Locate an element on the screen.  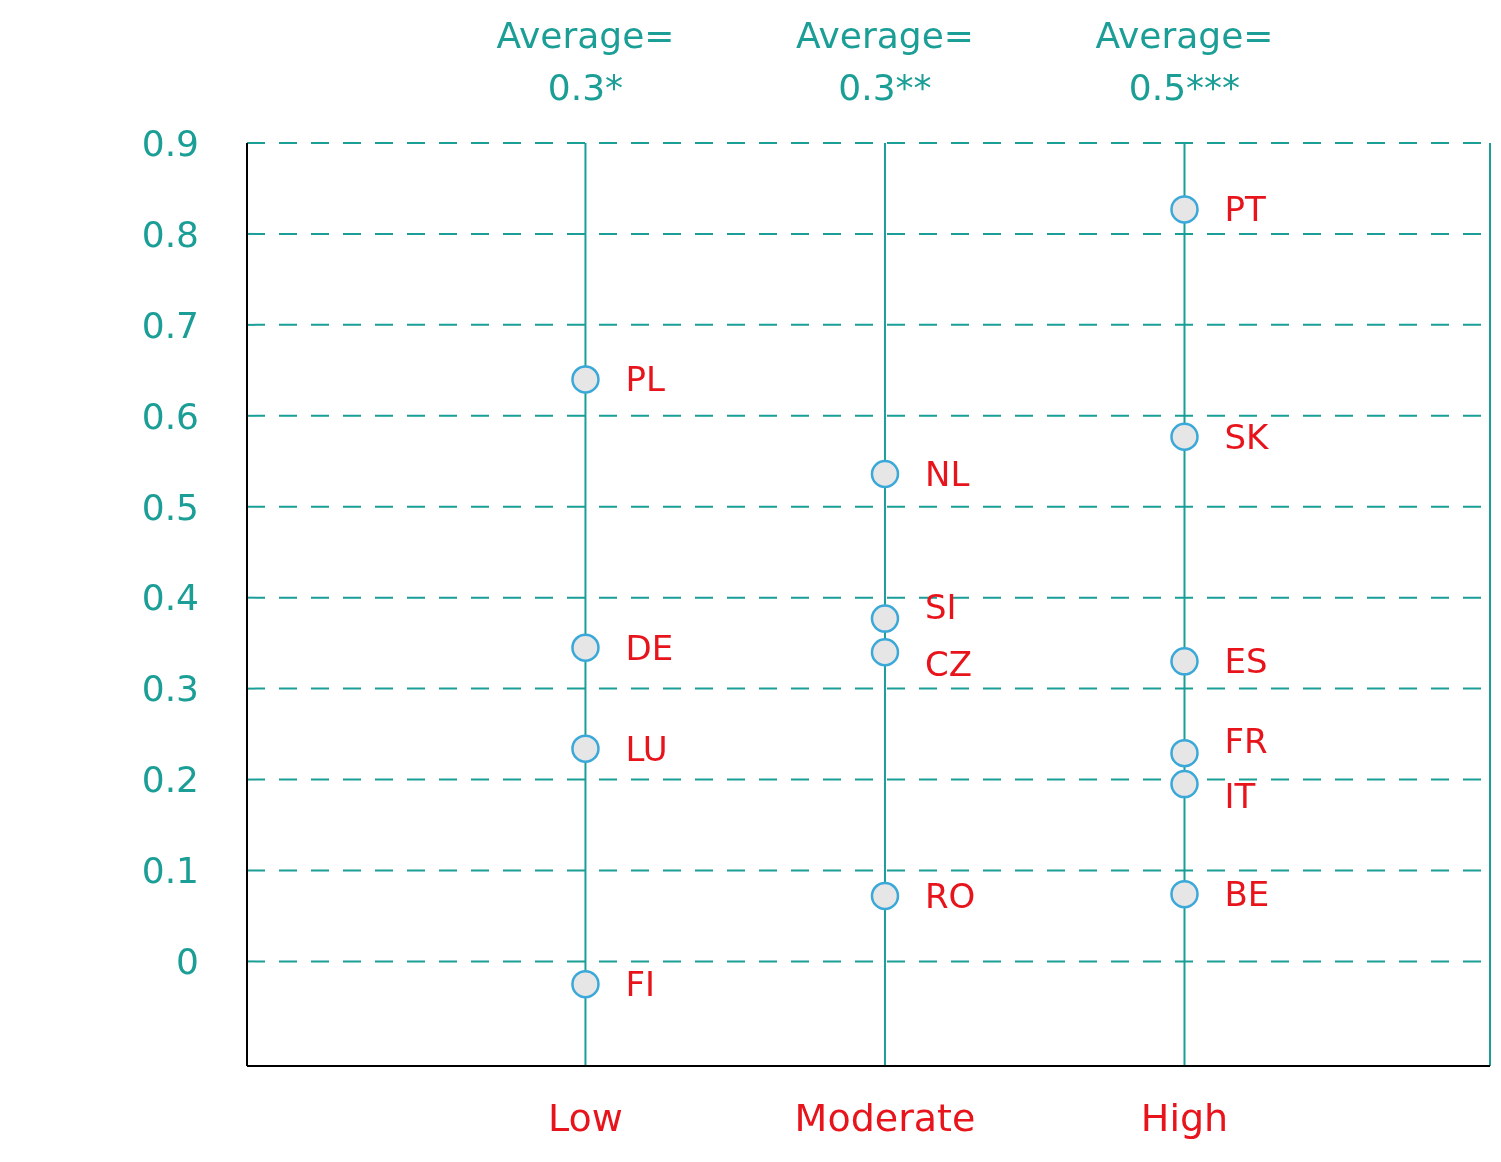
text: Average= 0.3** is located at coordinates (884, 61).